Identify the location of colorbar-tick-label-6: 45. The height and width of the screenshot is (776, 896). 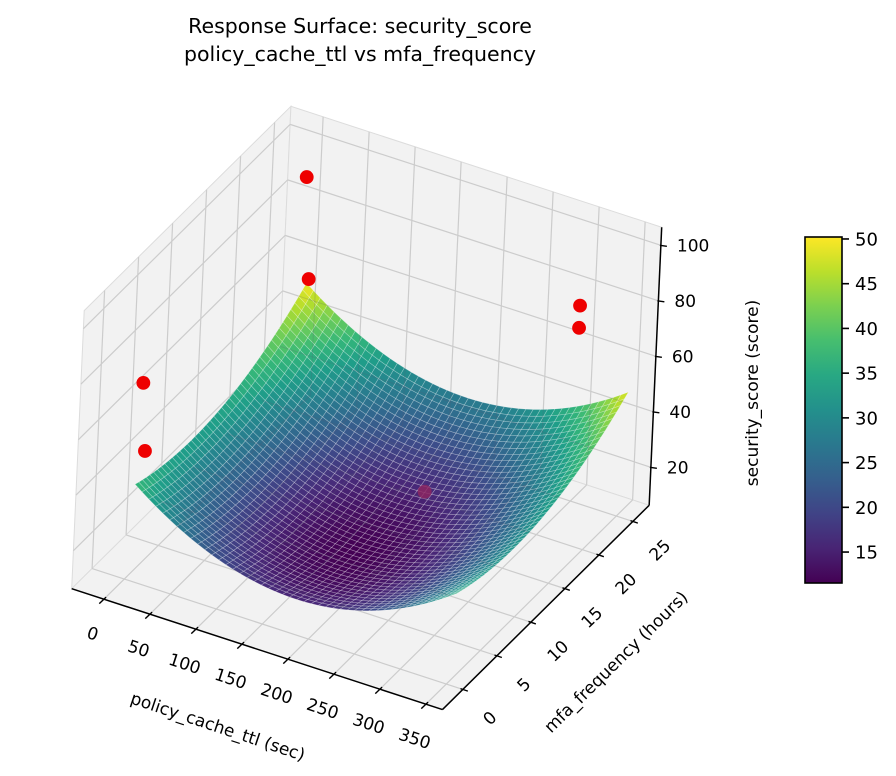
(866, 284).